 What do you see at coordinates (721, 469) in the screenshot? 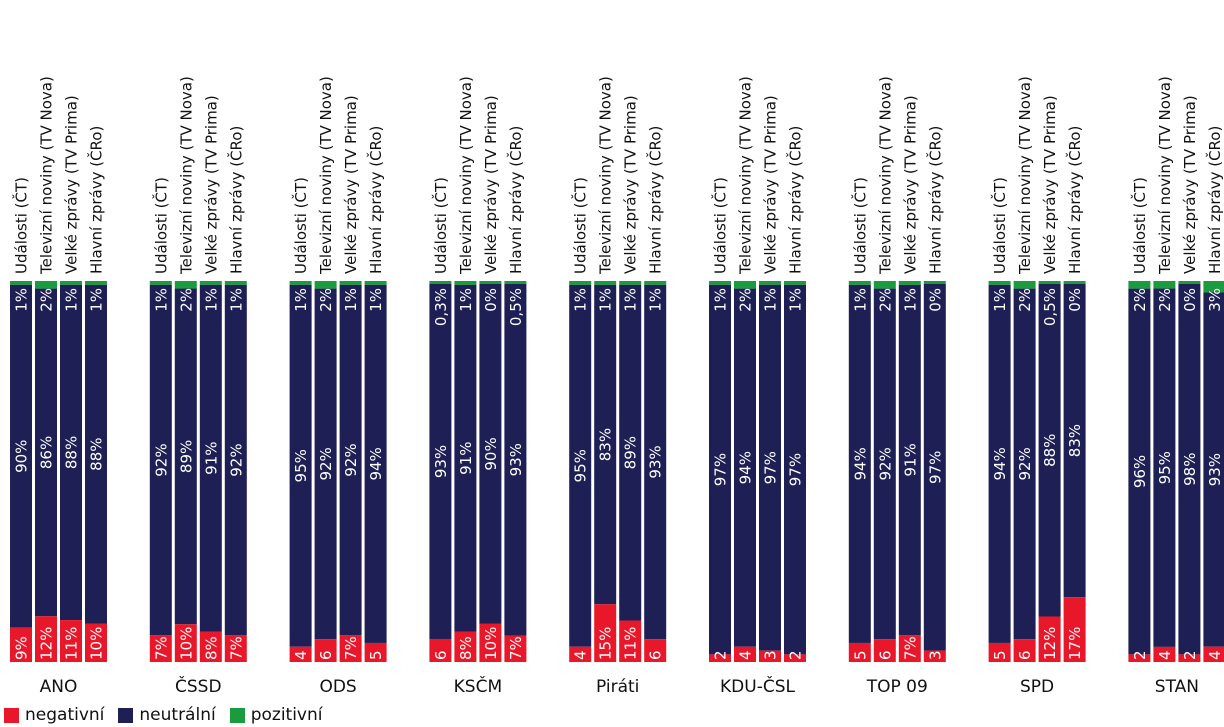
I see `data-label-neutralni: 97%` at bounding box center [721, 469].